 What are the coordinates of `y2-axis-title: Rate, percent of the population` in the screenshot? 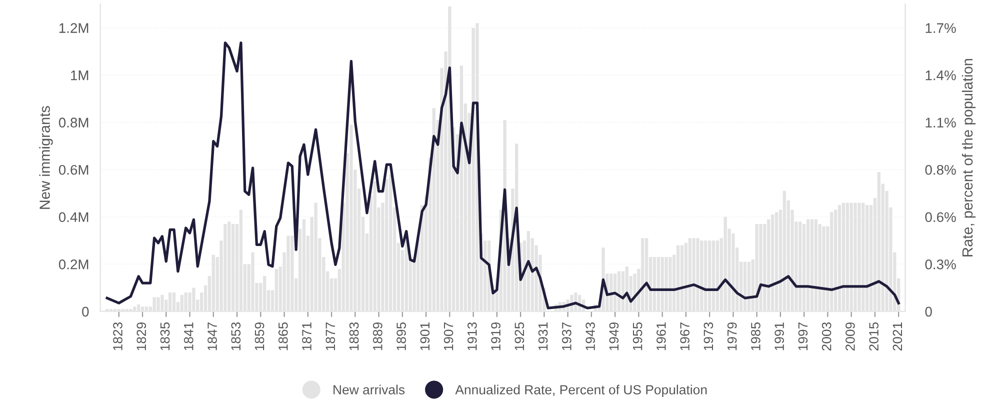 It's located at (969, 157).